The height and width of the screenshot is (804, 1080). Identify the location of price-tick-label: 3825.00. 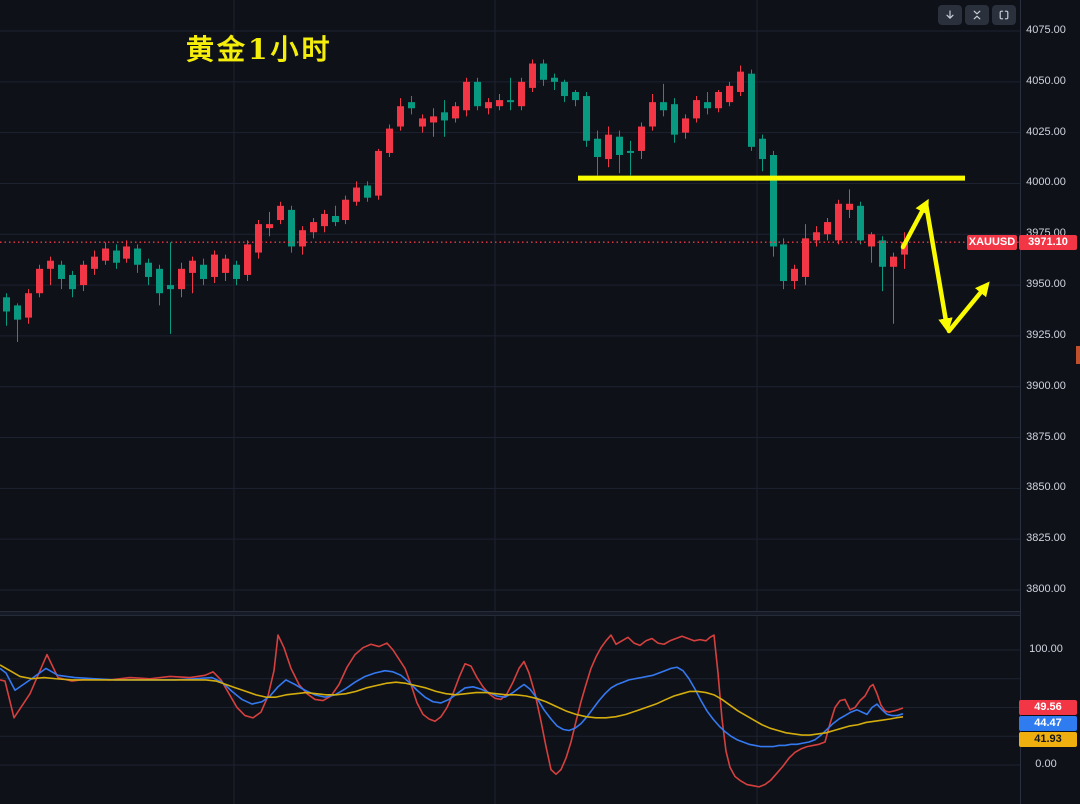
(1046, 538).